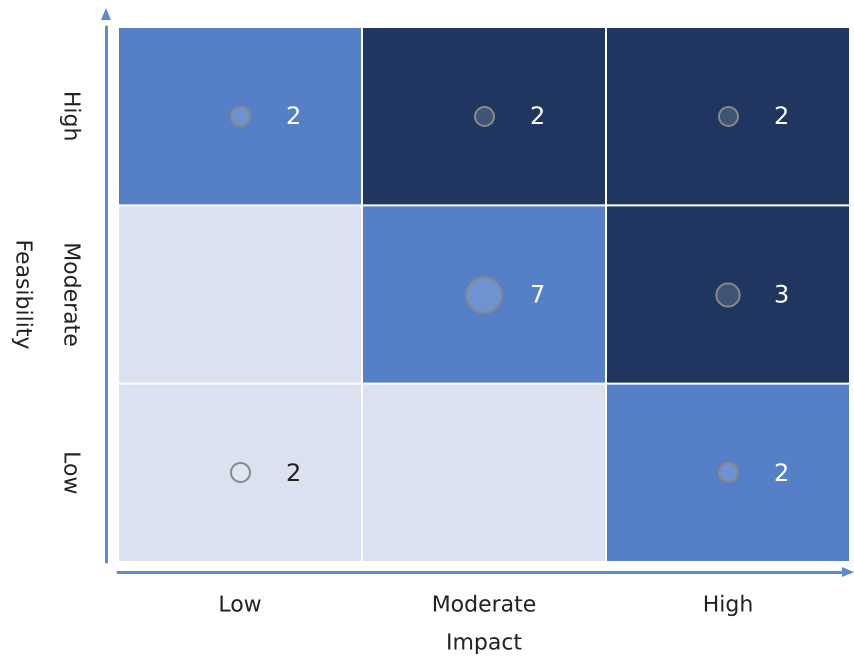 The height and width of the screenshot is (660, 854). Describe the element at coordinates (728, 605) in the screenshot. I see `x-tick-label: High` at that location.